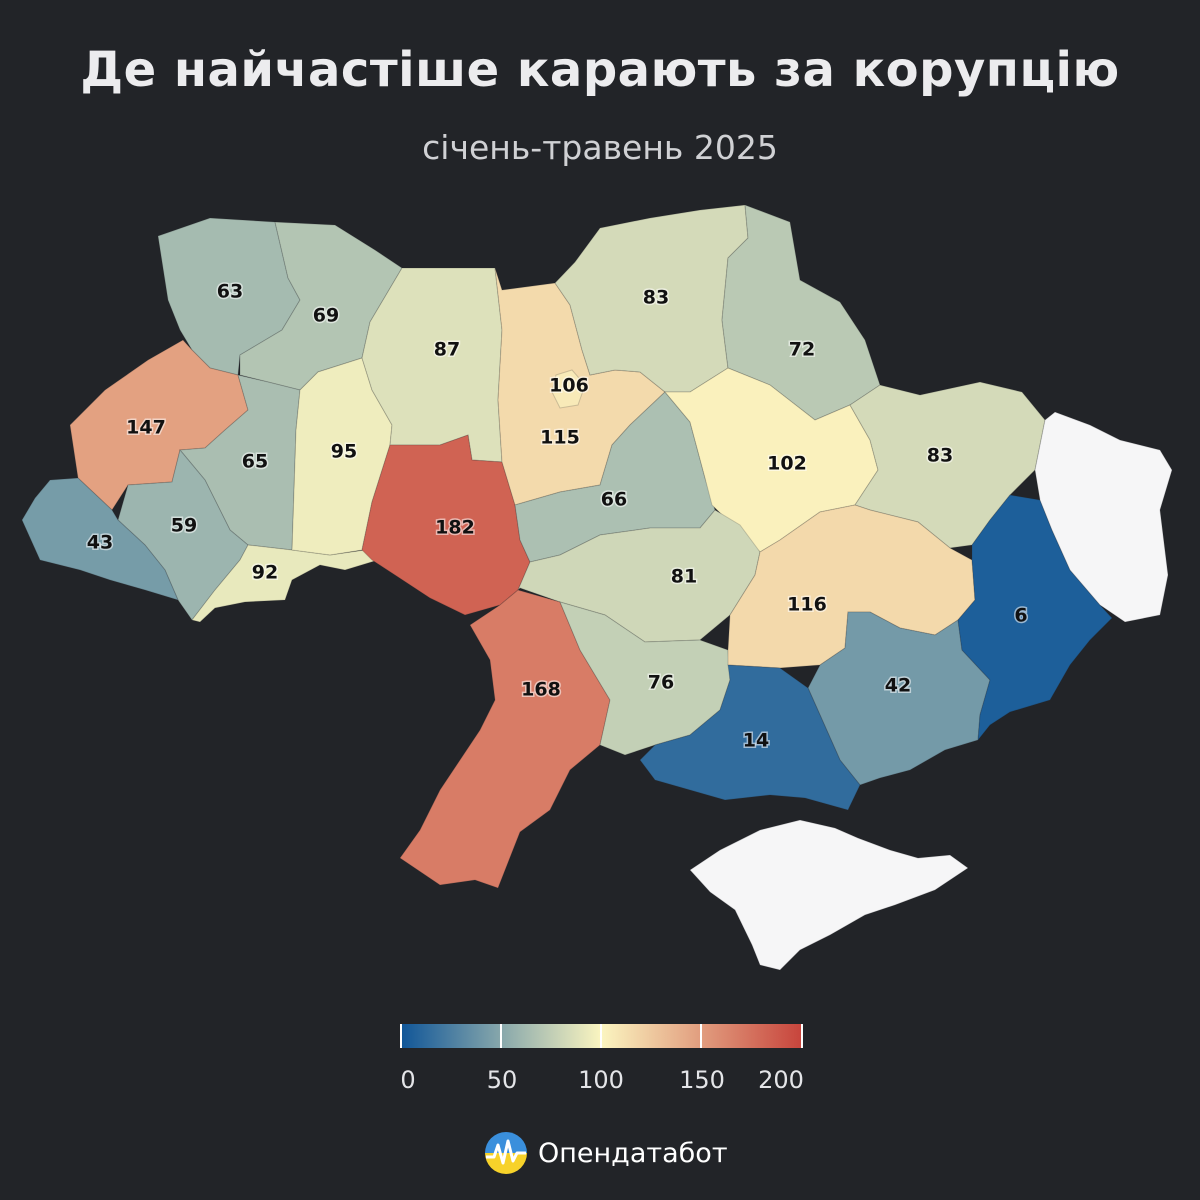  Describe the element at coordinates (807, 605) in the screenshot. I see `label-dnipropetrovsk: 116` at that location.